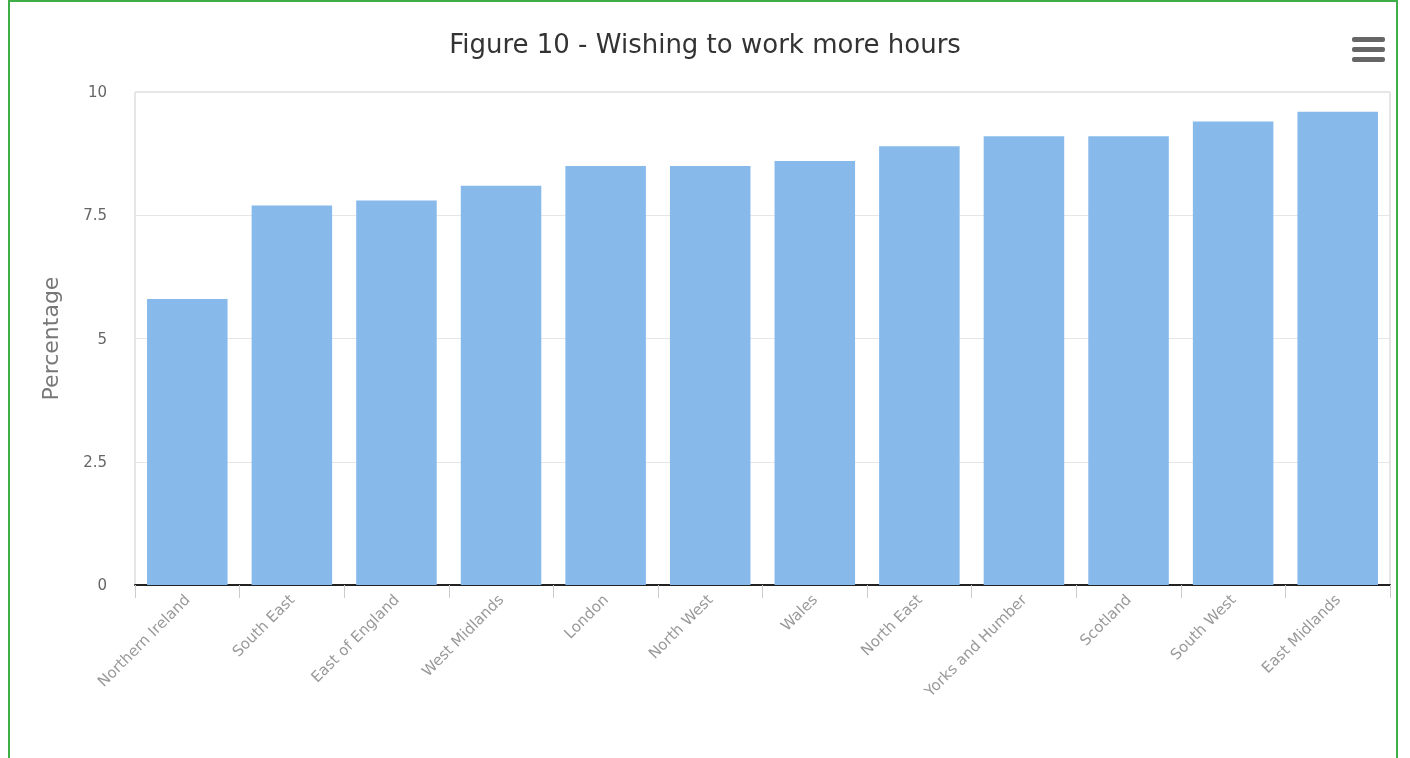 This screenshot has height=758, width=1410. What do you see at coordinates (102, 338) in the screenshot?
I see `y-tick-label: 5` at bounding box center [102, 338].